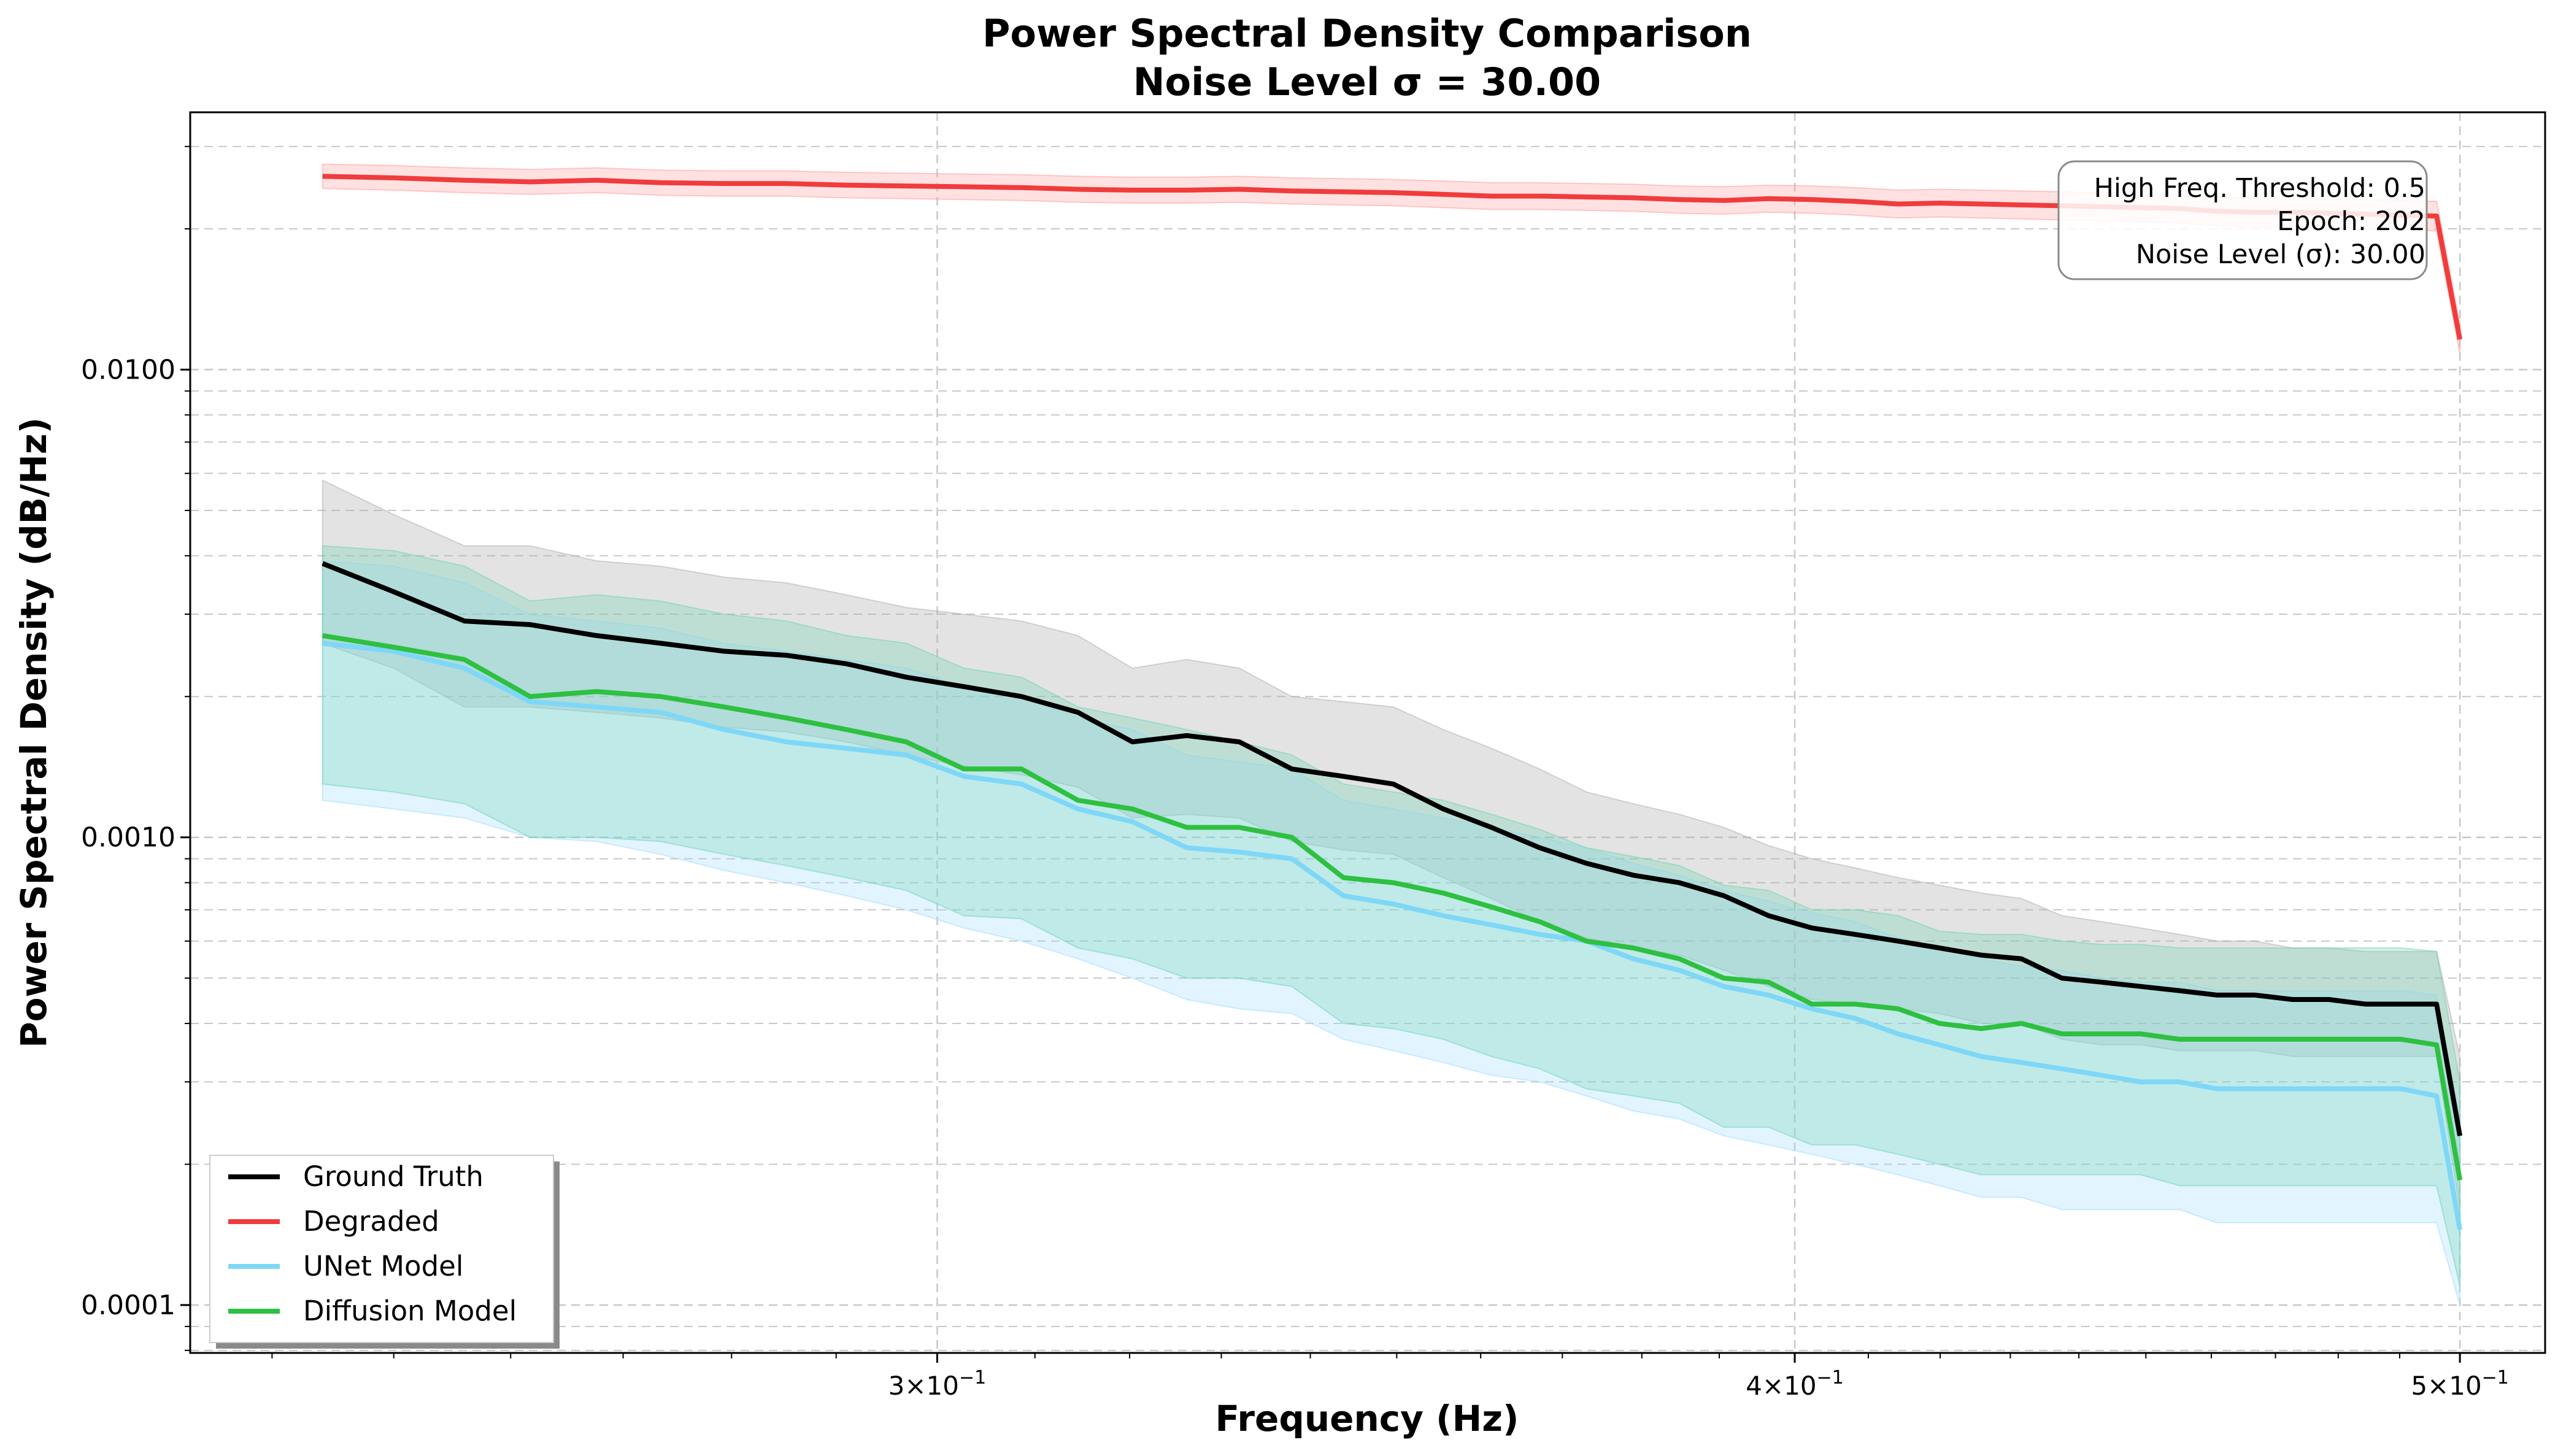  Describe the element at coordinates (1391, 259) in the screenshot. I see `band-degraded` at that location.